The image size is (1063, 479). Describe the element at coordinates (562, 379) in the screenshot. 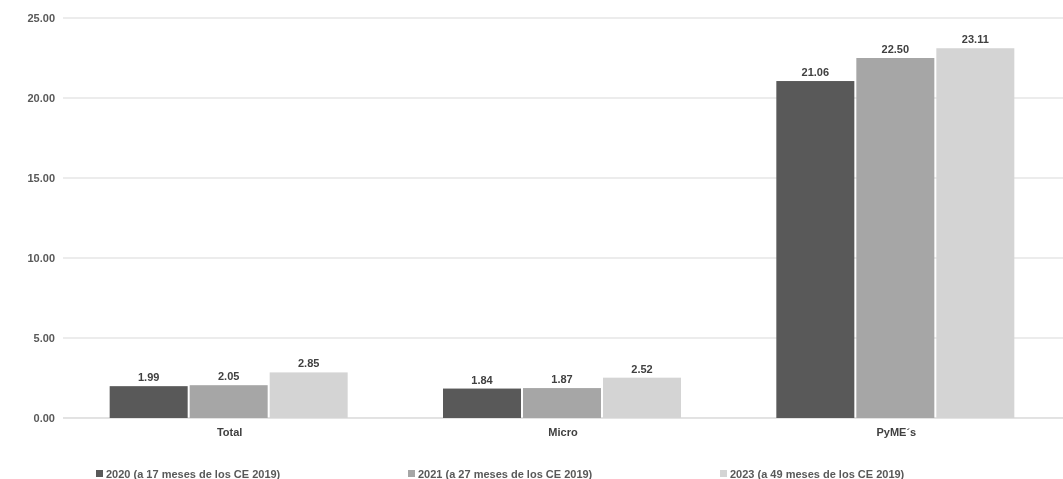

I see `data-label: 1.87` at that location.